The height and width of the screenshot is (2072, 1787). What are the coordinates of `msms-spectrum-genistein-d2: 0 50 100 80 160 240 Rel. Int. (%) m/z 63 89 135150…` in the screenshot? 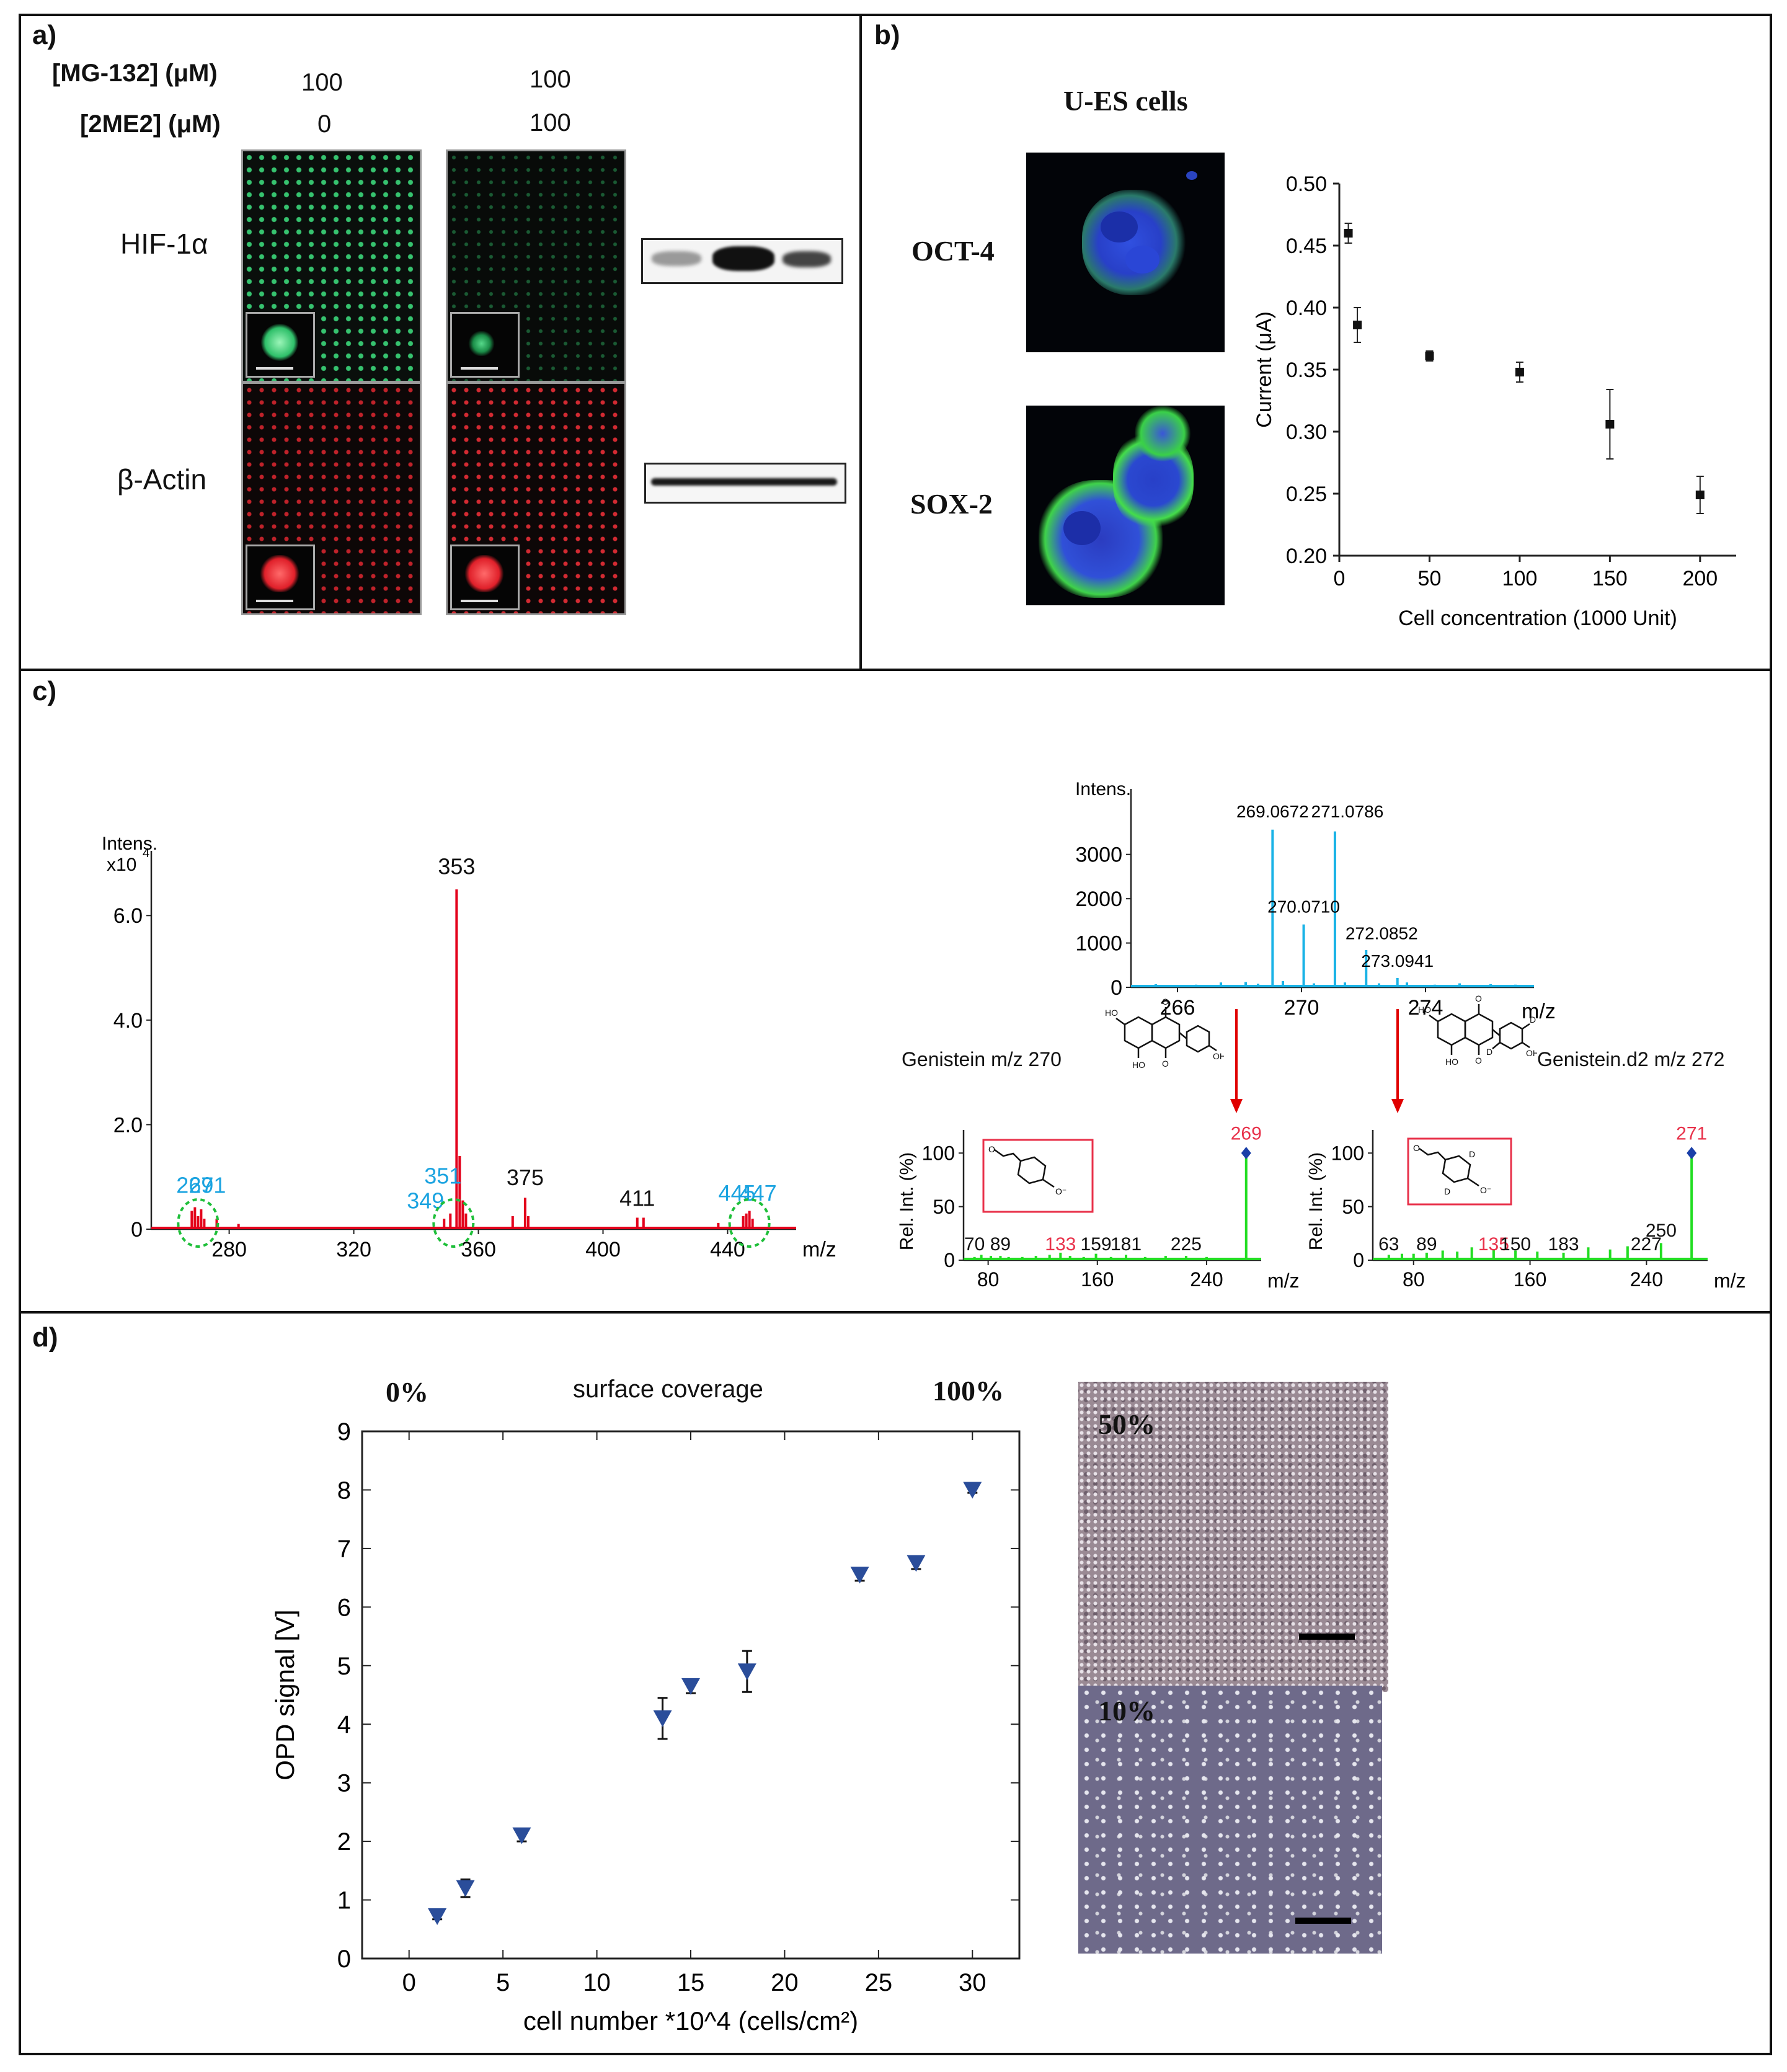 It's located at (1526, 1208).